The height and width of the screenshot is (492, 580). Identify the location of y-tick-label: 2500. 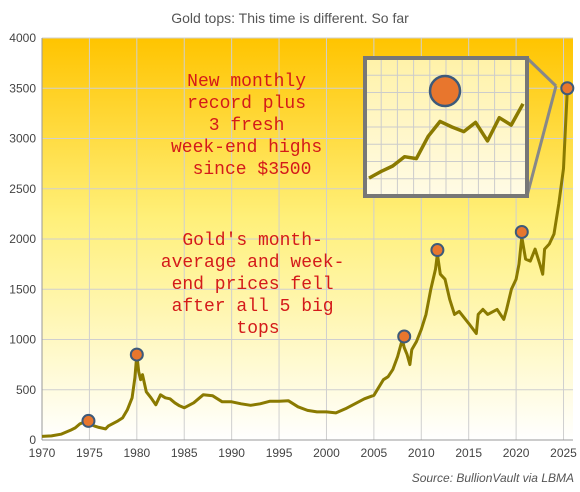
(22, 189).